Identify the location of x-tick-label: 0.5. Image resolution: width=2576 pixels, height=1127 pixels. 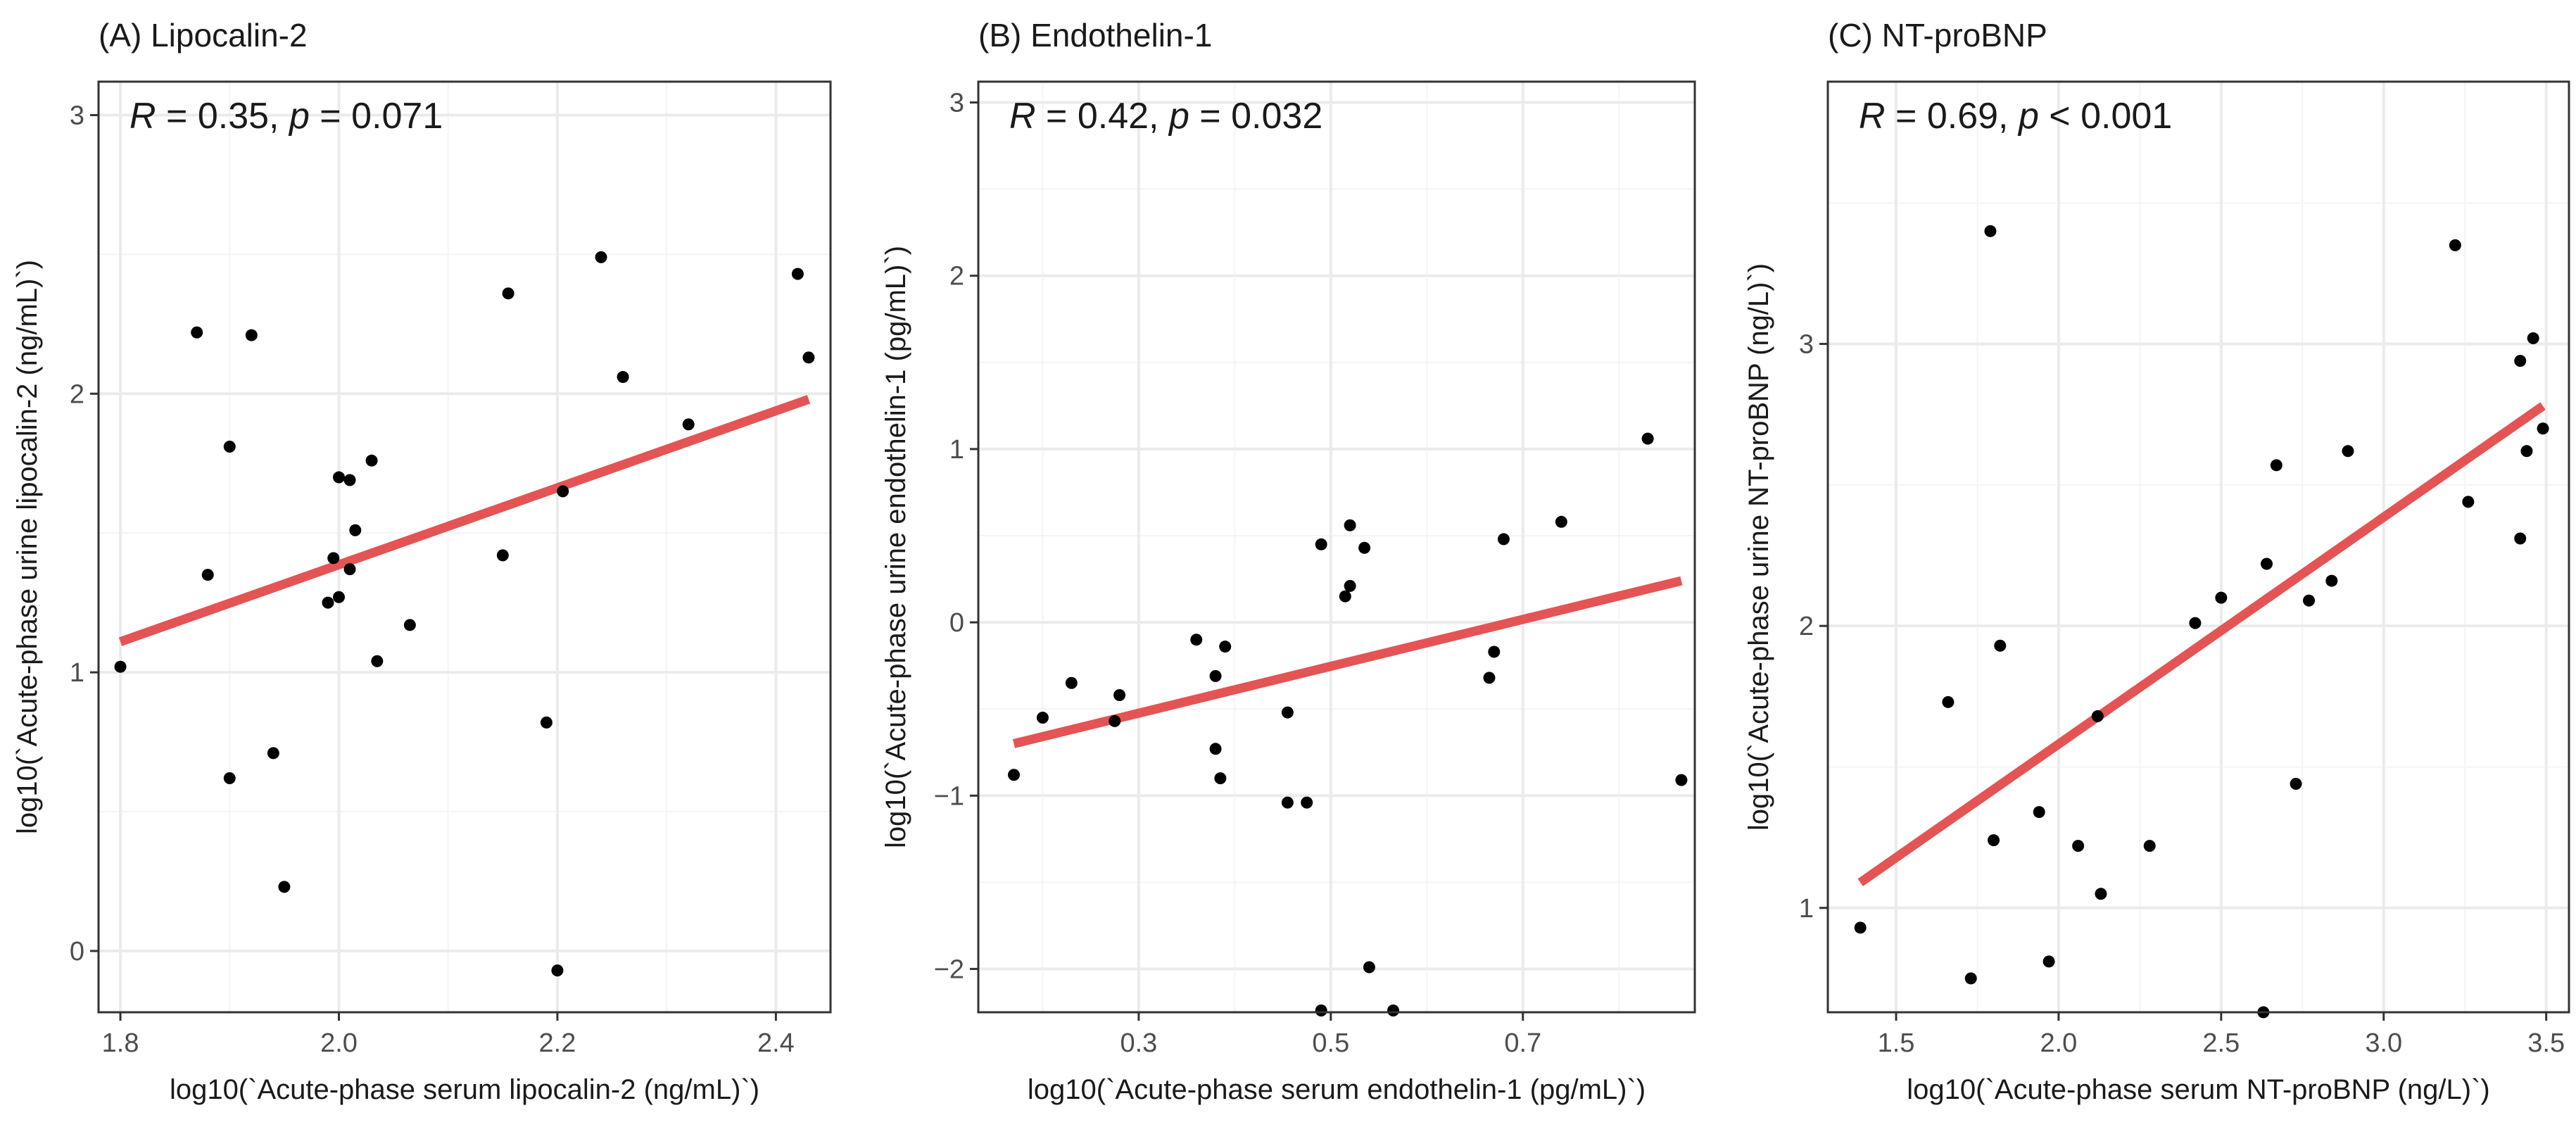
(1330, 1043).